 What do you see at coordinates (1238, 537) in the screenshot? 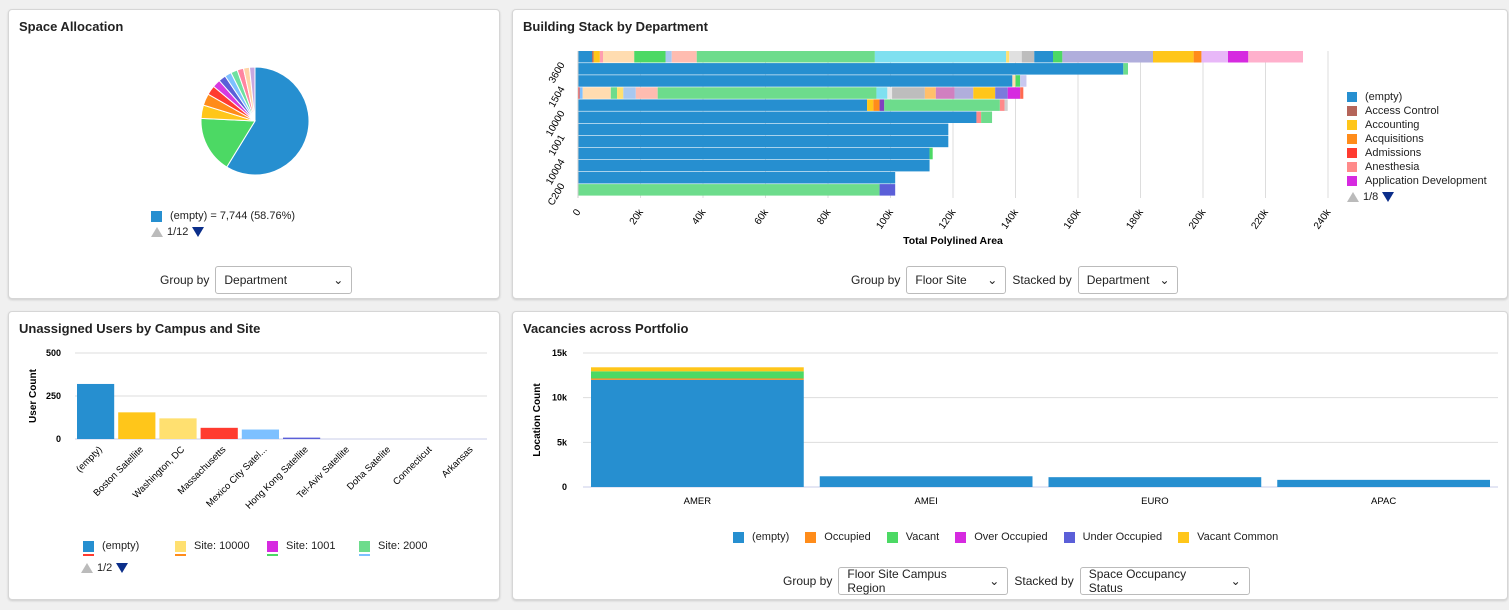
I see `legend-label: Vacant Common` at bounding box center [1238, 537].